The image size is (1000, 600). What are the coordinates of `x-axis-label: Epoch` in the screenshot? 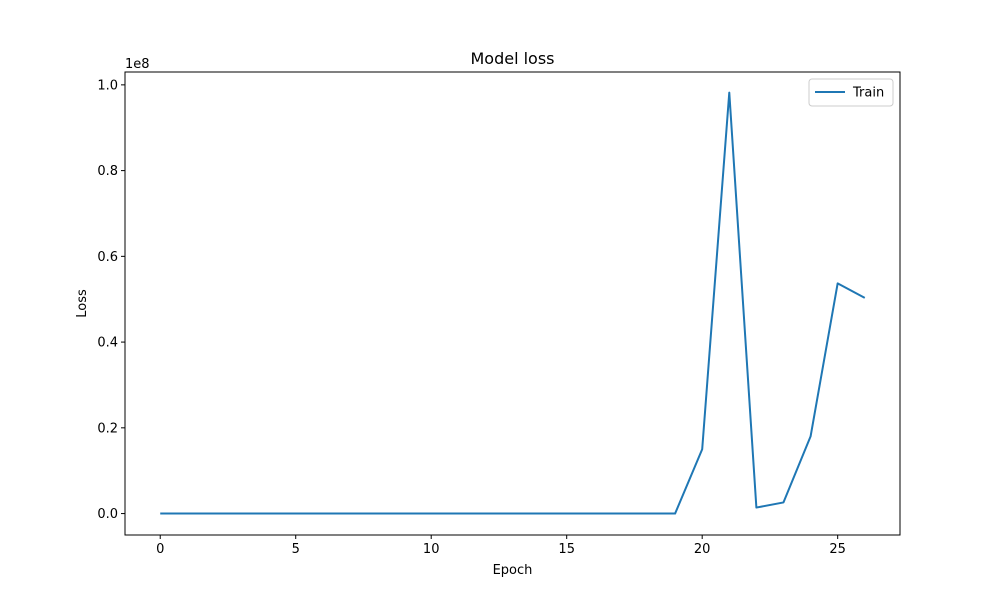 It's located at (513, 570).